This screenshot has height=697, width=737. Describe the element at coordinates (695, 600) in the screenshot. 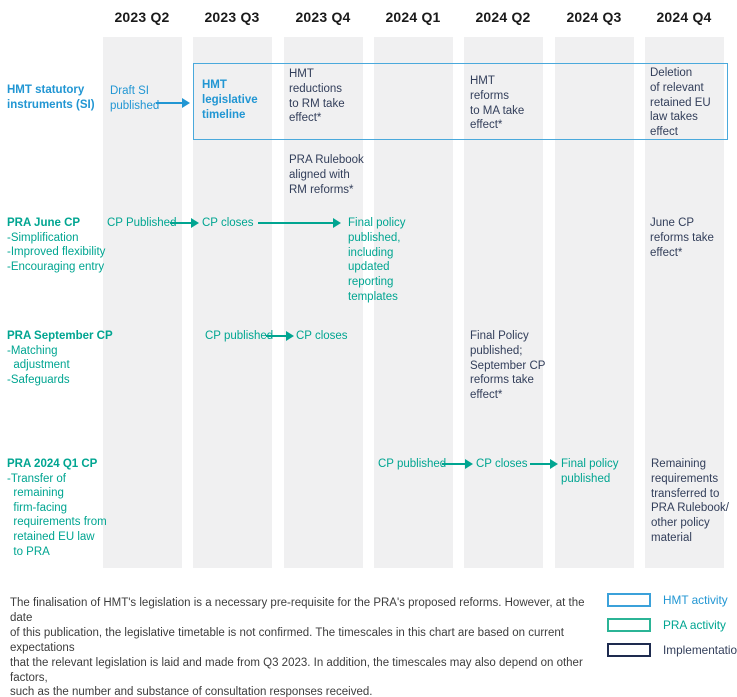

I see `legend-label: HMT activity` at that location.